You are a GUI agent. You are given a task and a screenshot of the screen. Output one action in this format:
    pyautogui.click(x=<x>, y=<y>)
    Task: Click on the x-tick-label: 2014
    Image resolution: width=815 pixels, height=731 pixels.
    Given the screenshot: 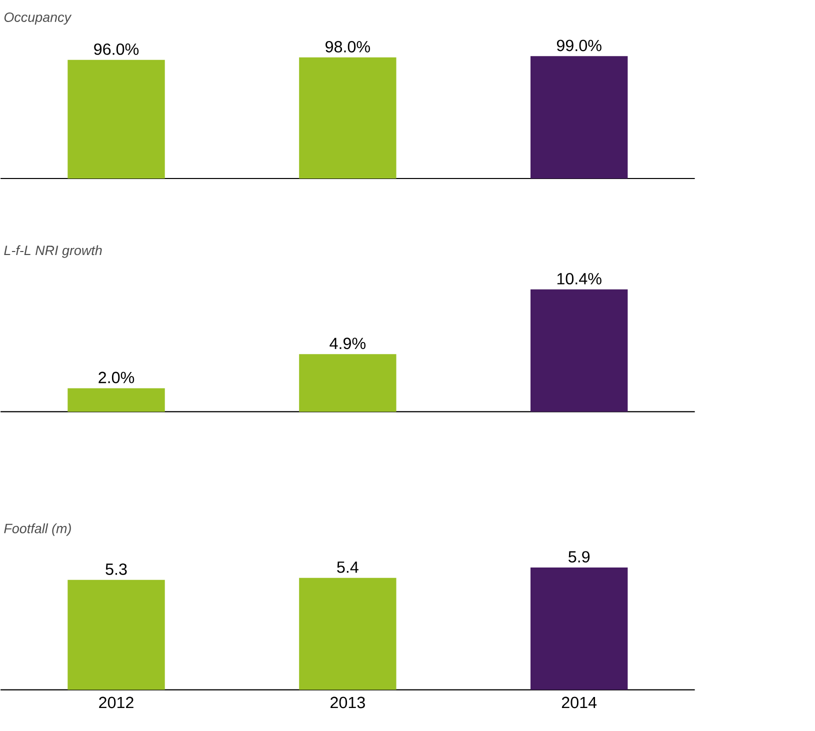 What is the action you would take?
    pyautogui.click(x=579, y=702)
    